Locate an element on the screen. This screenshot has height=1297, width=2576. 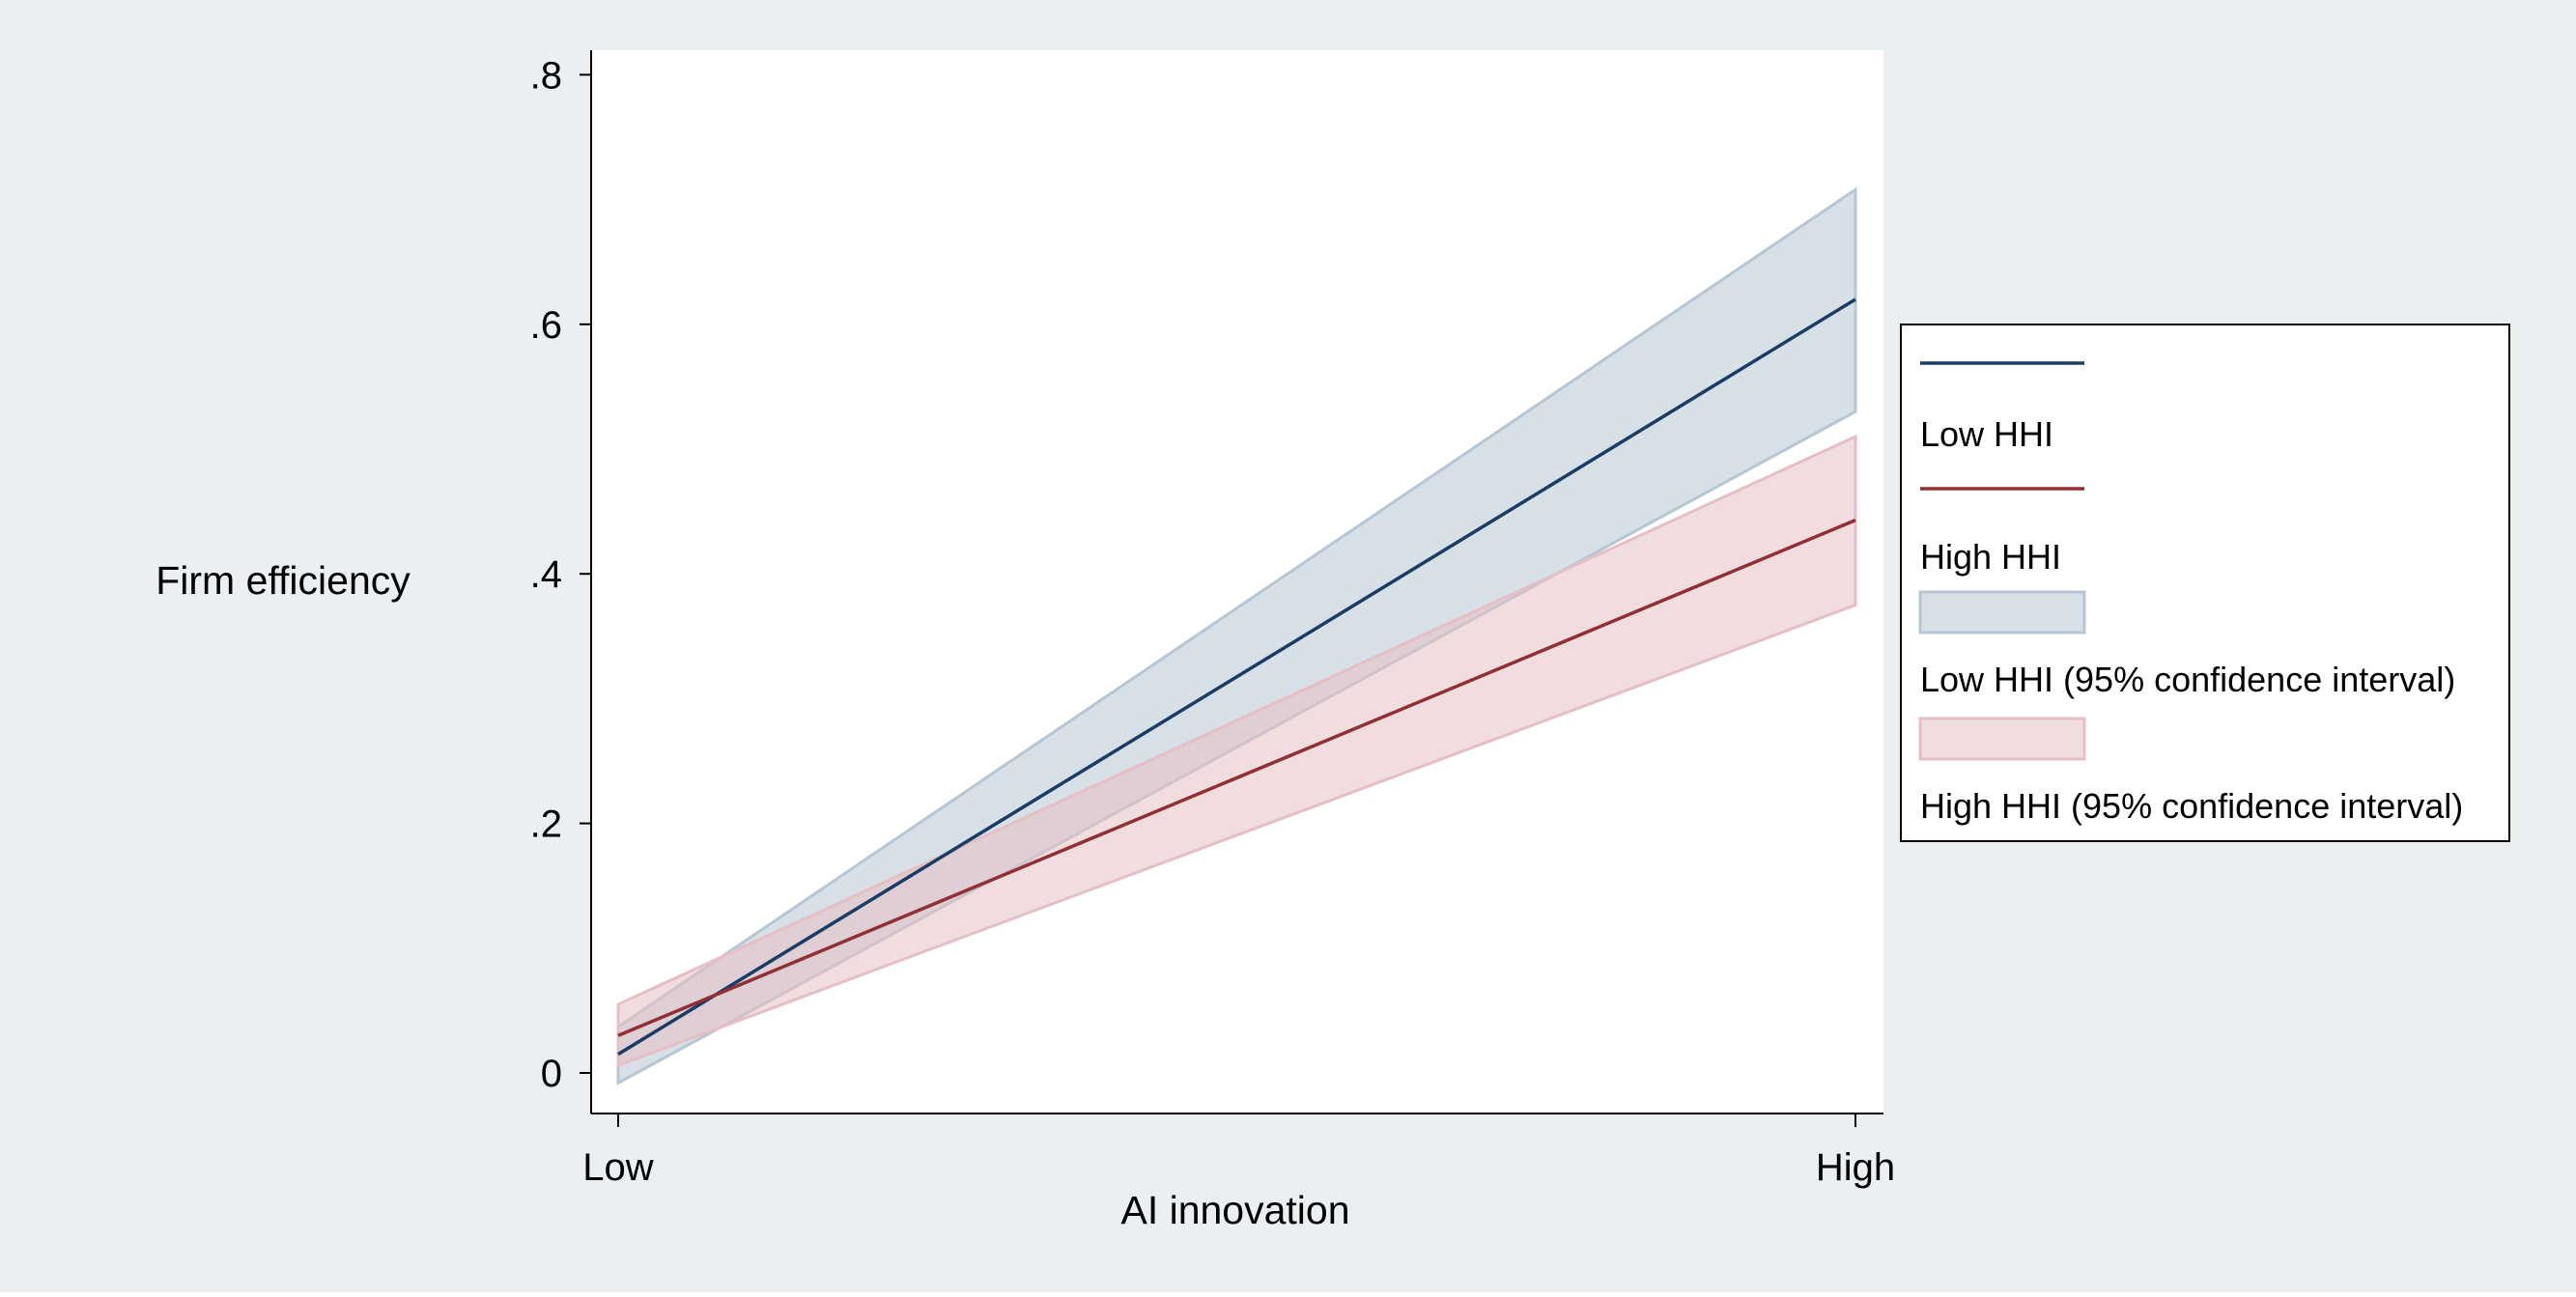
legend-label: Low HHI is located at coordinates (1986, 434).